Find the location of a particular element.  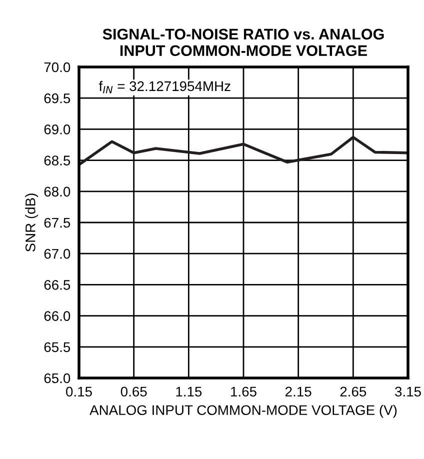

x-tick-label: 2.15 is located at coordinates (299, 391).